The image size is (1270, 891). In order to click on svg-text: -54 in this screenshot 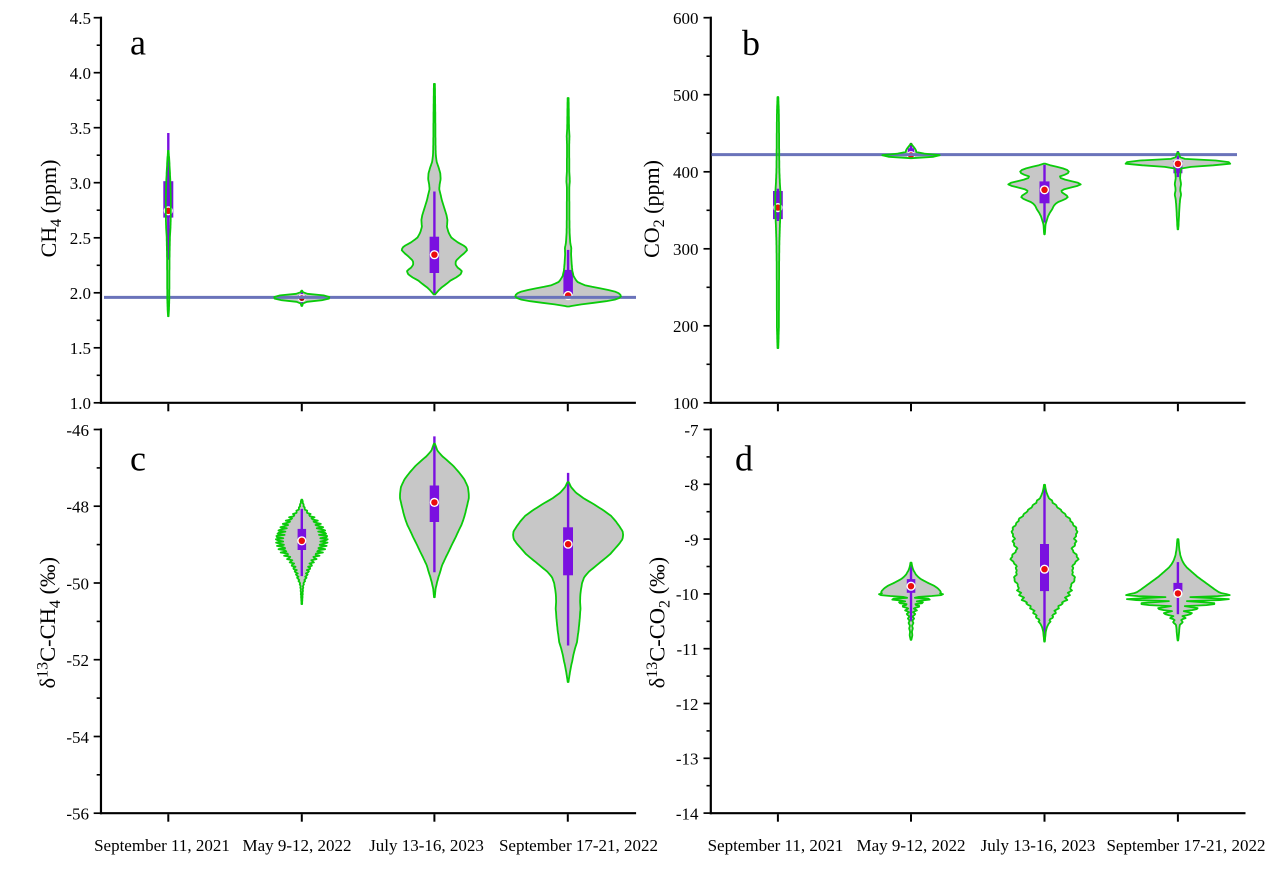, I will do `click(77, 737)`.